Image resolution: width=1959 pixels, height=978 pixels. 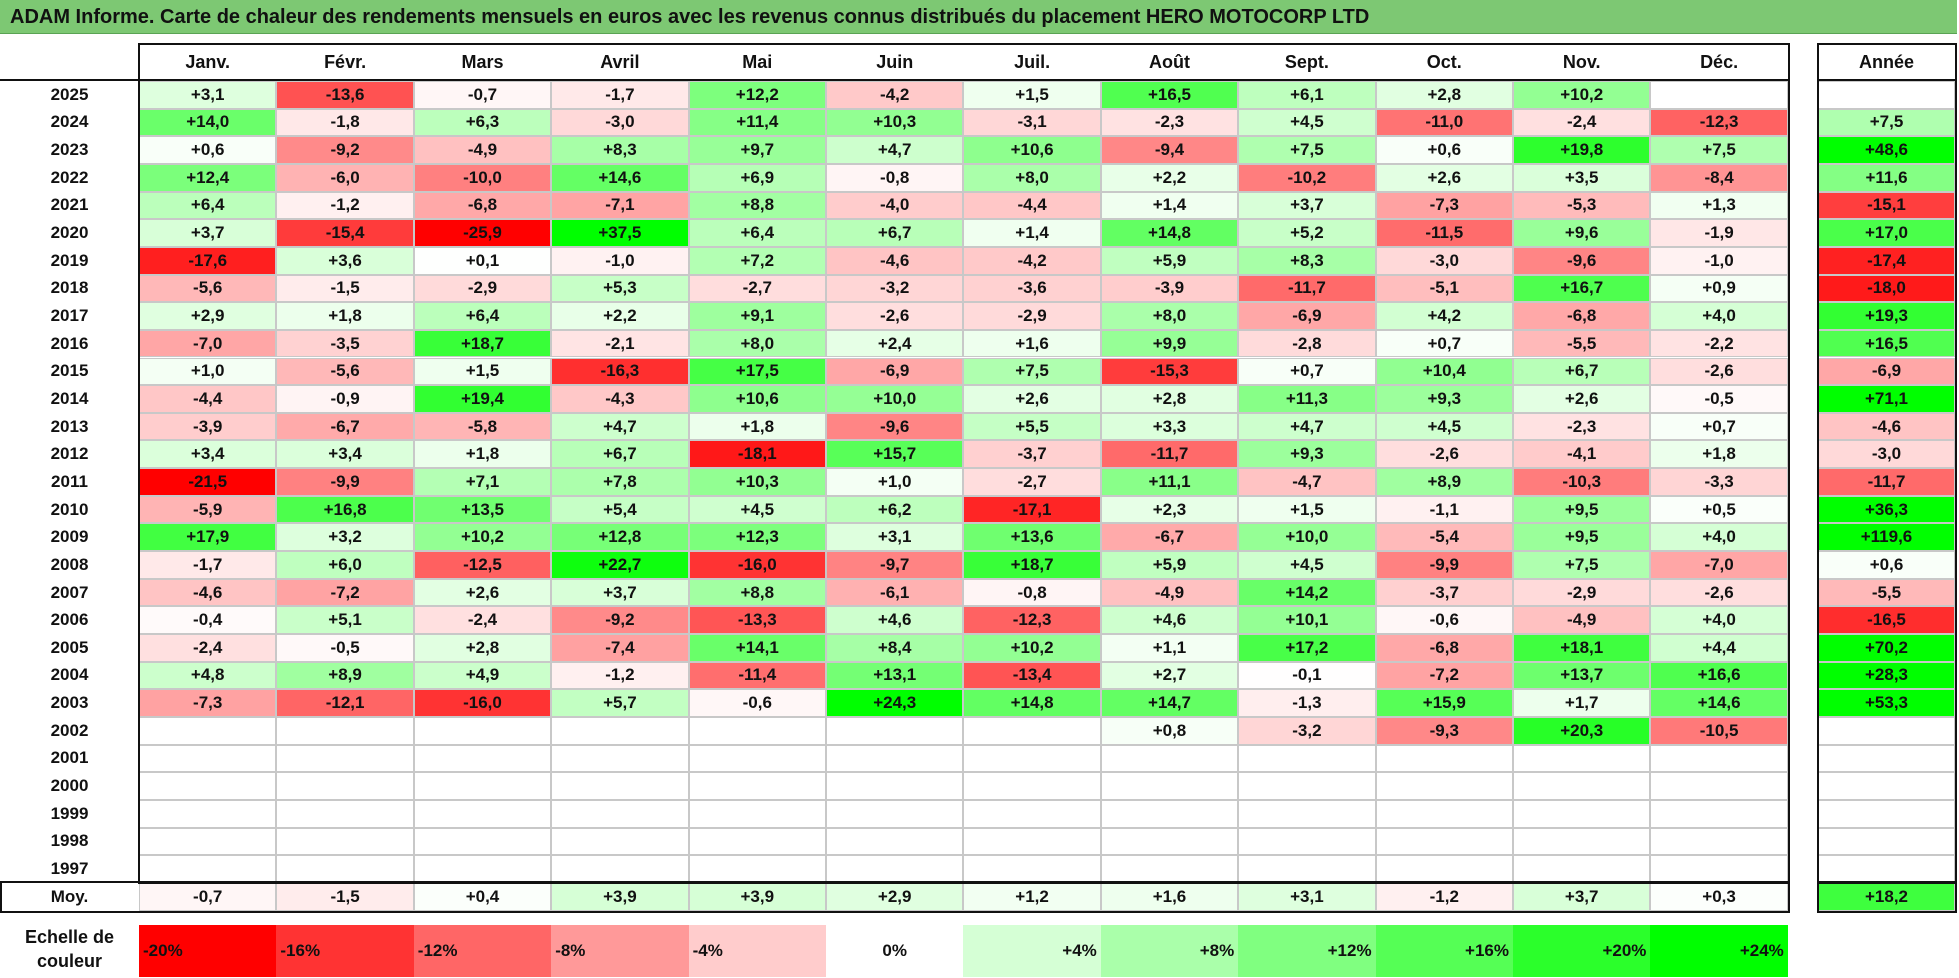 What do you see at coordinates (1169, 509) in the screenshot?
I see `heatmap-cell: +2,3` at bounding box center [1169, 509].